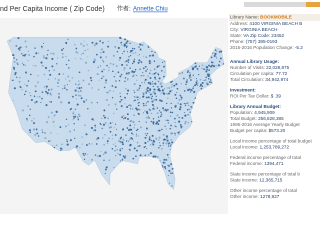  Describe the element at coordinates (282, 73) in the screenshot. I see `row-value: 77.72` at that location.